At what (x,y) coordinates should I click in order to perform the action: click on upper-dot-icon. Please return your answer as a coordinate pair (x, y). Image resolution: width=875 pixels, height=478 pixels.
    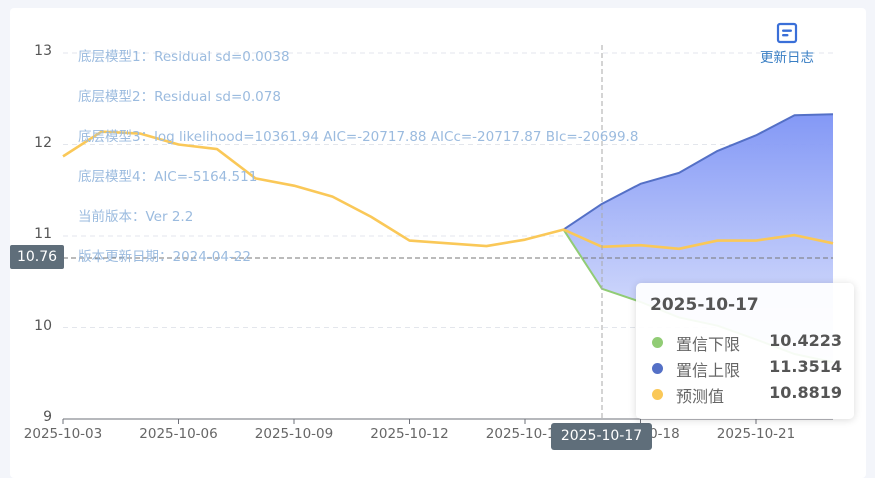
    Looking at the image, I should click on (657, 368).